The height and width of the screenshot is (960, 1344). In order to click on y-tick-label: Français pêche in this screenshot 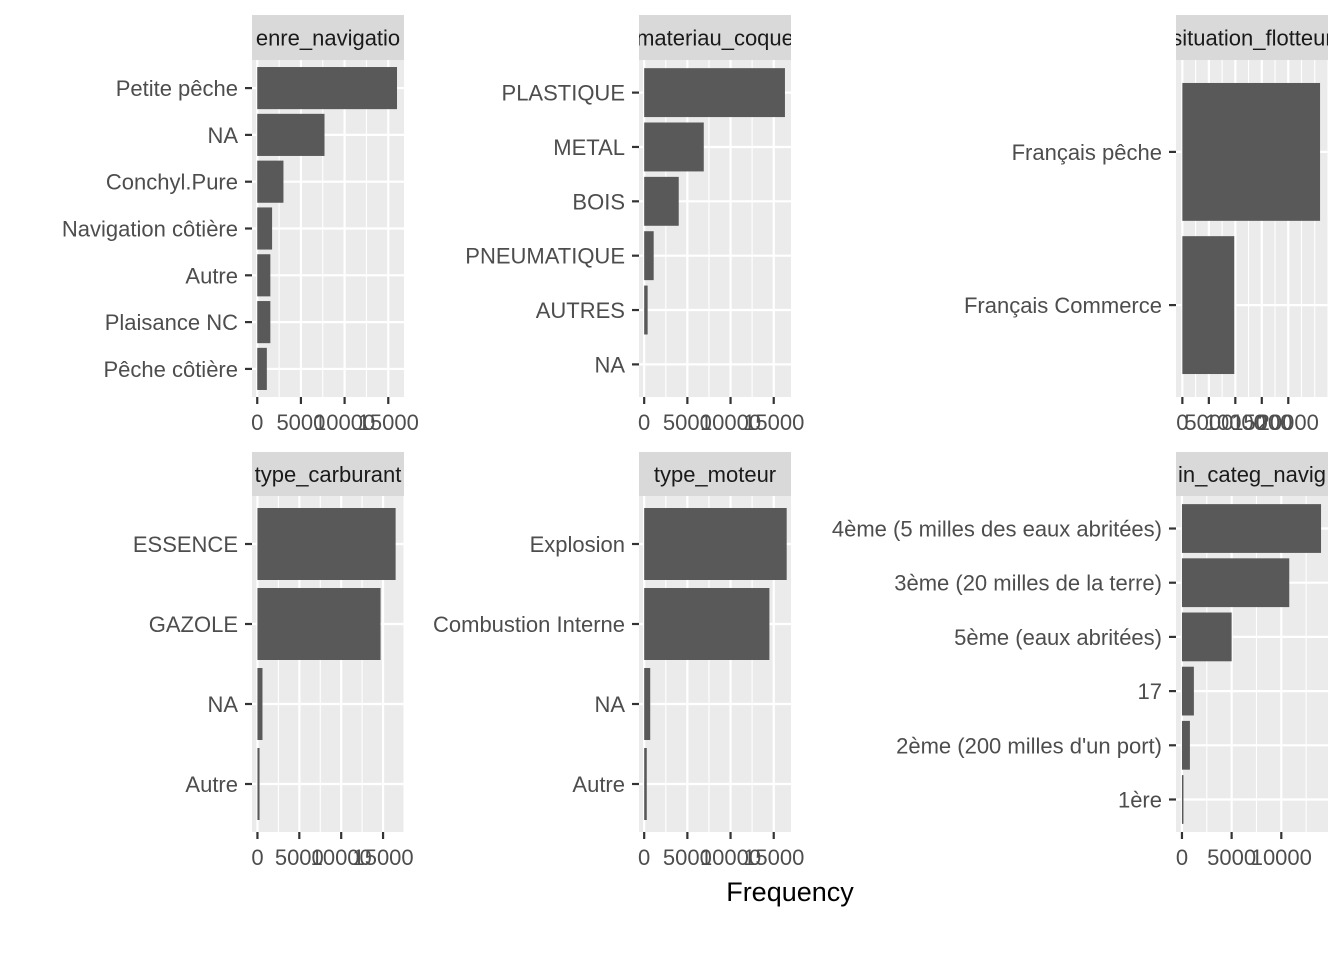, I will do `click(1087, 152)`.